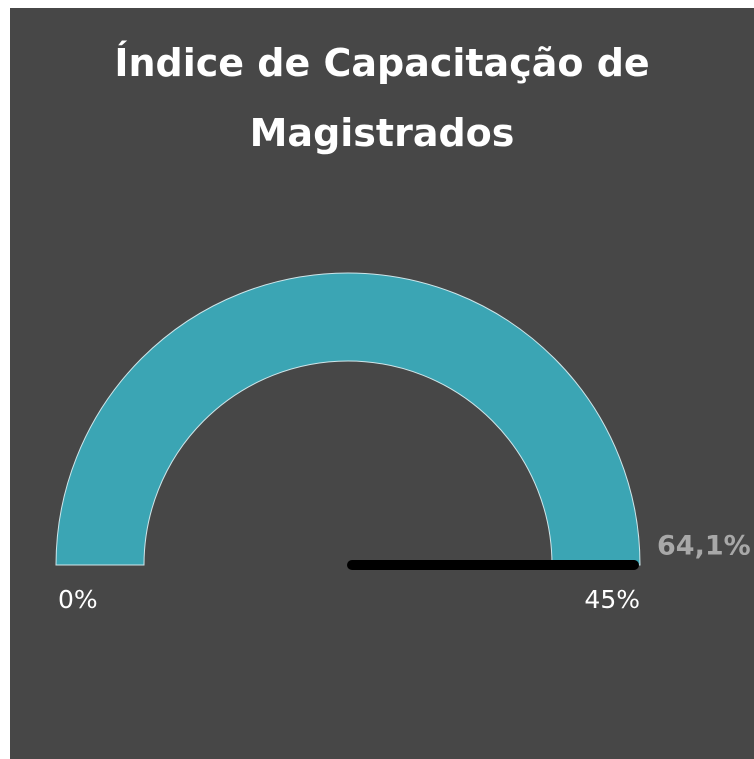 This screenshot has height=759, width=754. What do you see at coordinates (704, 546) in the screenshot?
I see `value-label: 64,1%` at bounding box center [704, 546].